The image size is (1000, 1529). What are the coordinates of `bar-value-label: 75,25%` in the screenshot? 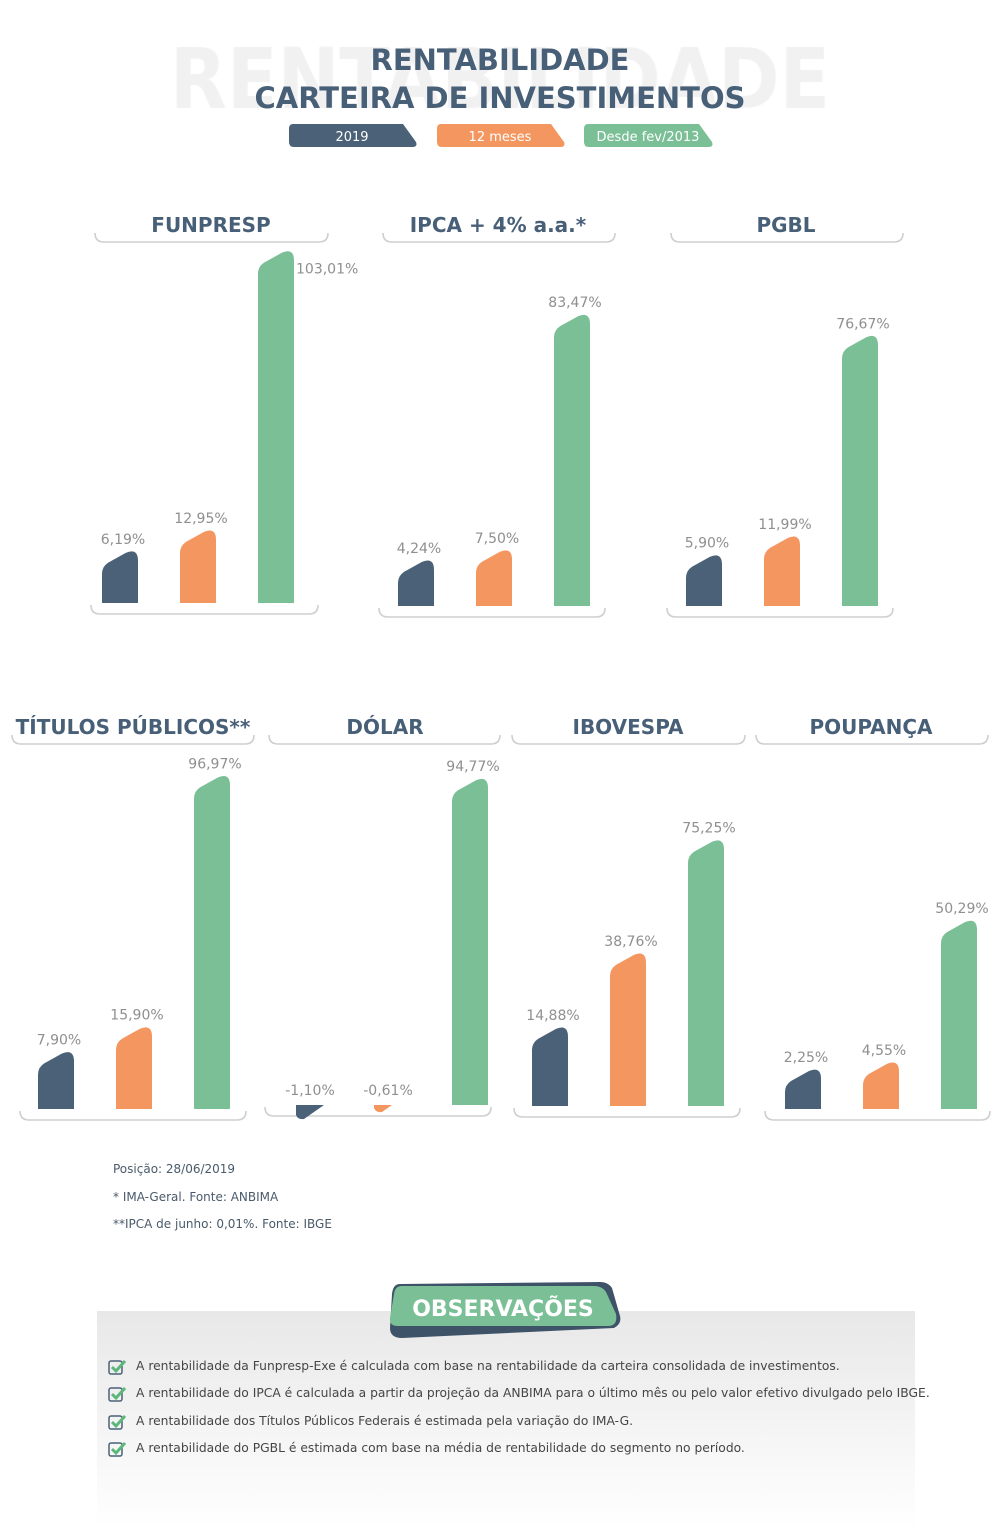 It's located at (708, 829).